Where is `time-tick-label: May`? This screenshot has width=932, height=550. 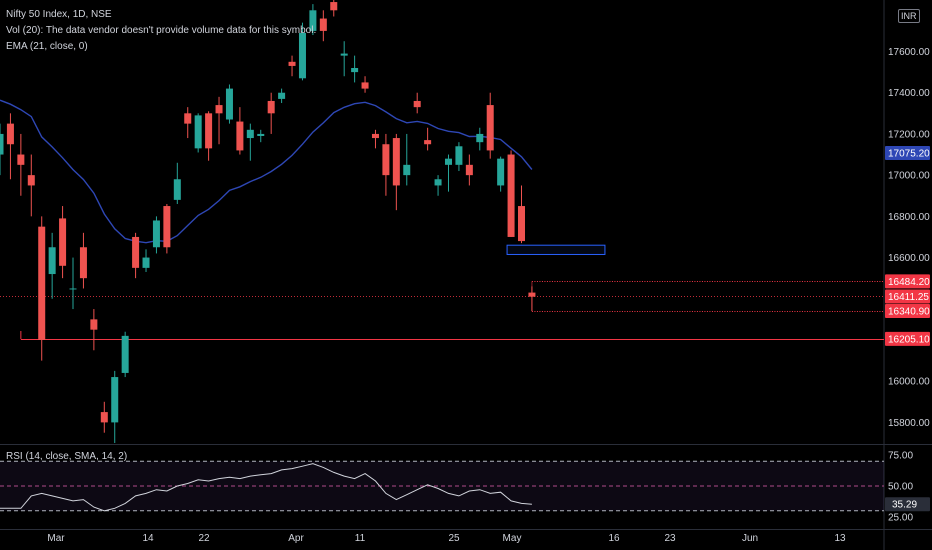 time-tick-label: May is located at coordinates (512, 538).